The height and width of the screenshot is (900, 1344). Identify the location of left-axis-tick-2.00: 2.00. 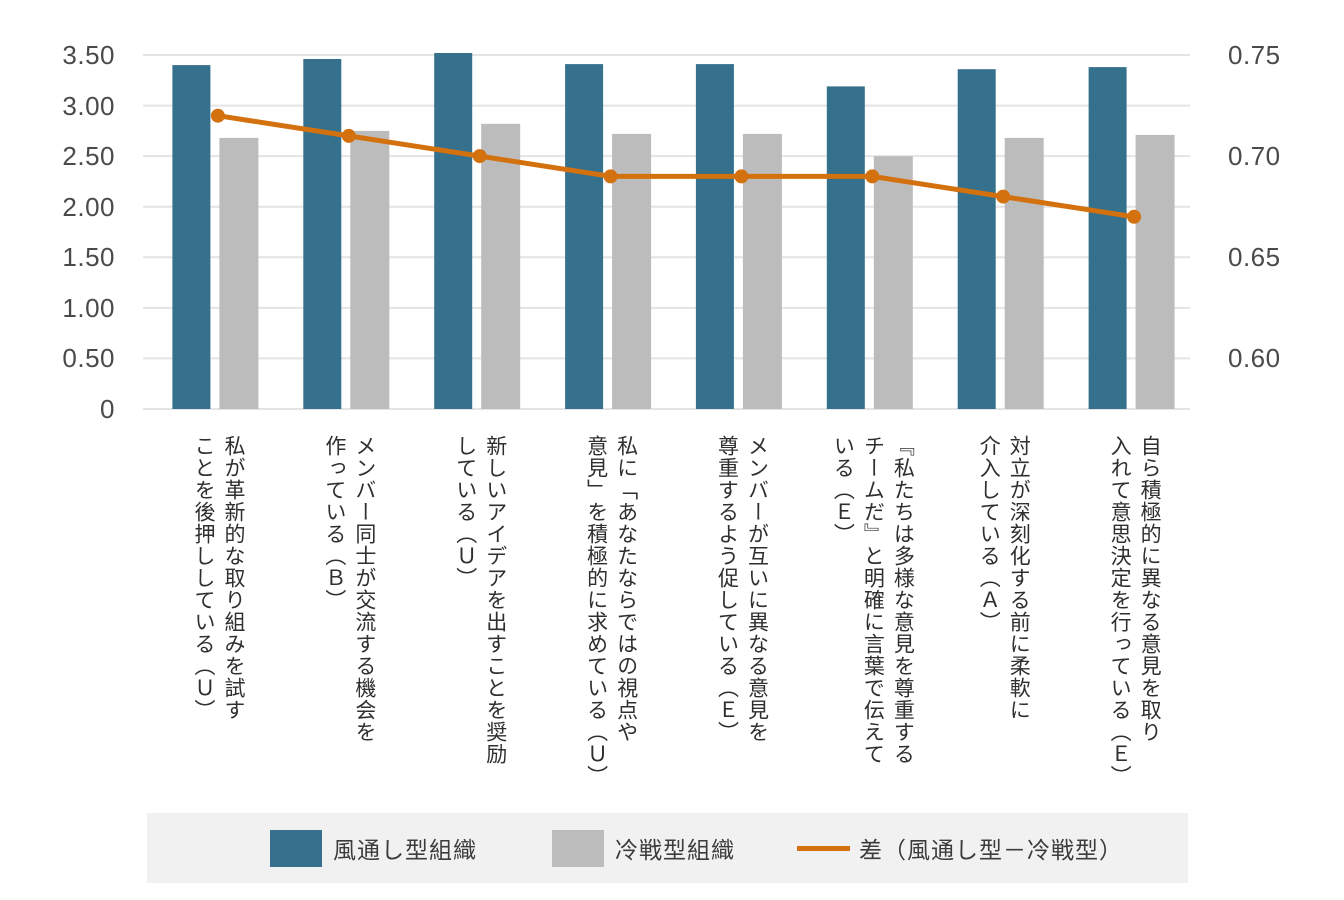
(88, 206).